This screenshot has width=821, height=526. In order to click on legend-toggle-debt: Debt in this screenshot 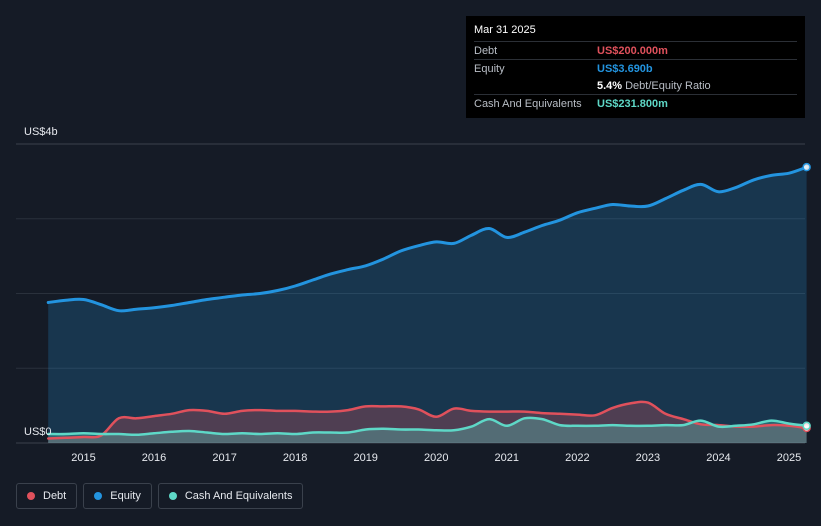, I will do `click(47, 496)`.